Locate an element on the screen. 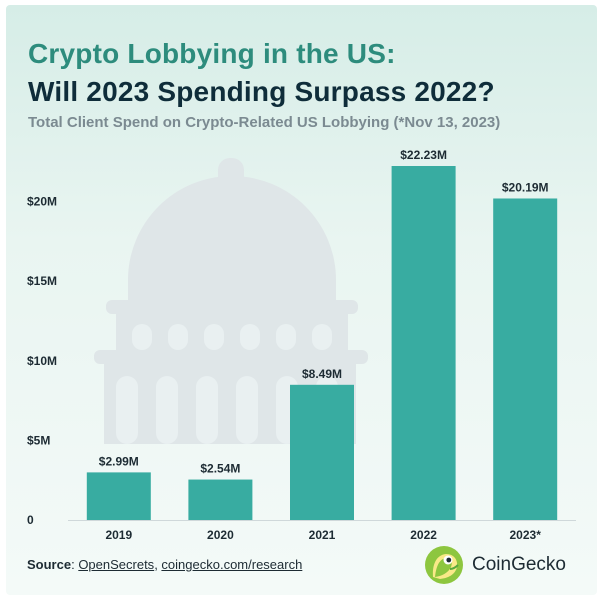 This screenshot has height=602, width=605. bar-2023 is located at coordinates (525, 359).